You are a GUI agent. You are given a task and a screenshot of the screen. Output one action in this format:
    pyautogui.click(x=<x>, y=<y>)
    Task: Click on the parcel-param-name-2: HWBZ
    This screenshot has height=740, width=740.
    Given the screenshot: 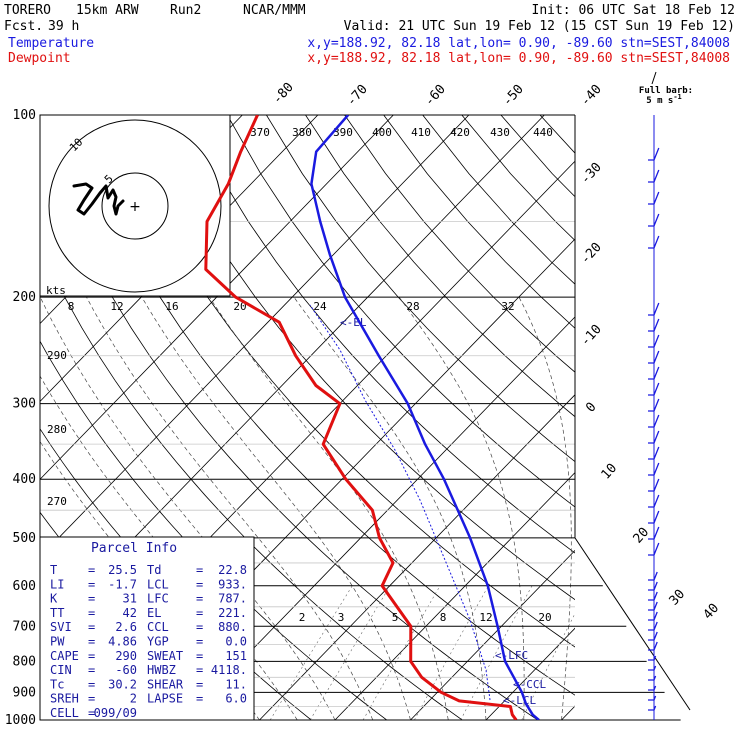 What is the action you would take?
    pyautogui.click(x=161, y=670)
    